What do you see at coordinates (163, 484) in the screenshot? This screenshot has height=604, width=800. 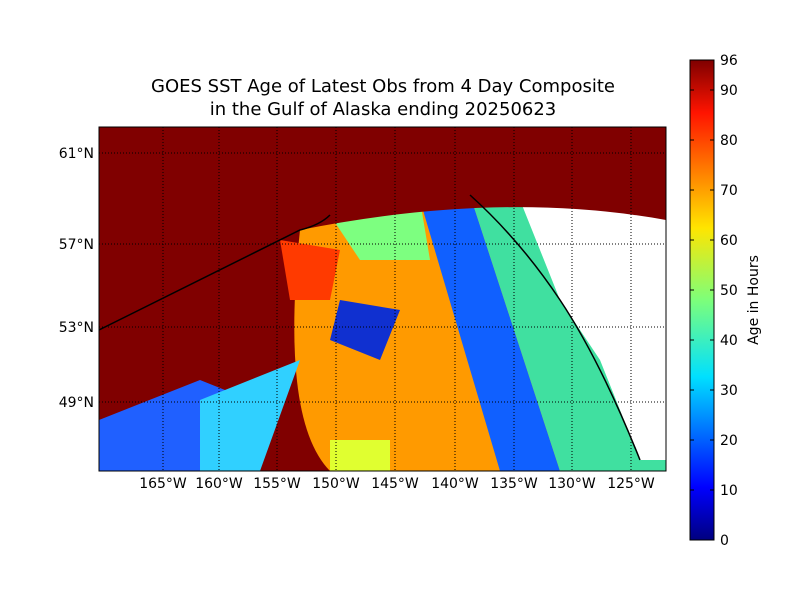 I see `longitude-label: 165°W` at bounding box center [163, 484].